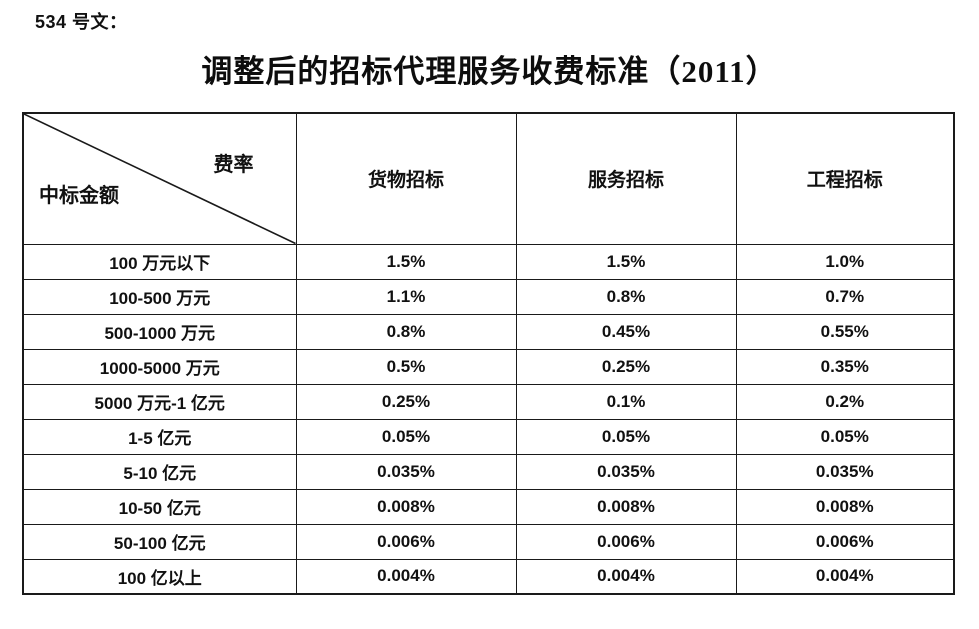  Describe the element at coordinates (406, 541) in the screenshot. I see `goods-rate-cell: 0.006%` at that location.